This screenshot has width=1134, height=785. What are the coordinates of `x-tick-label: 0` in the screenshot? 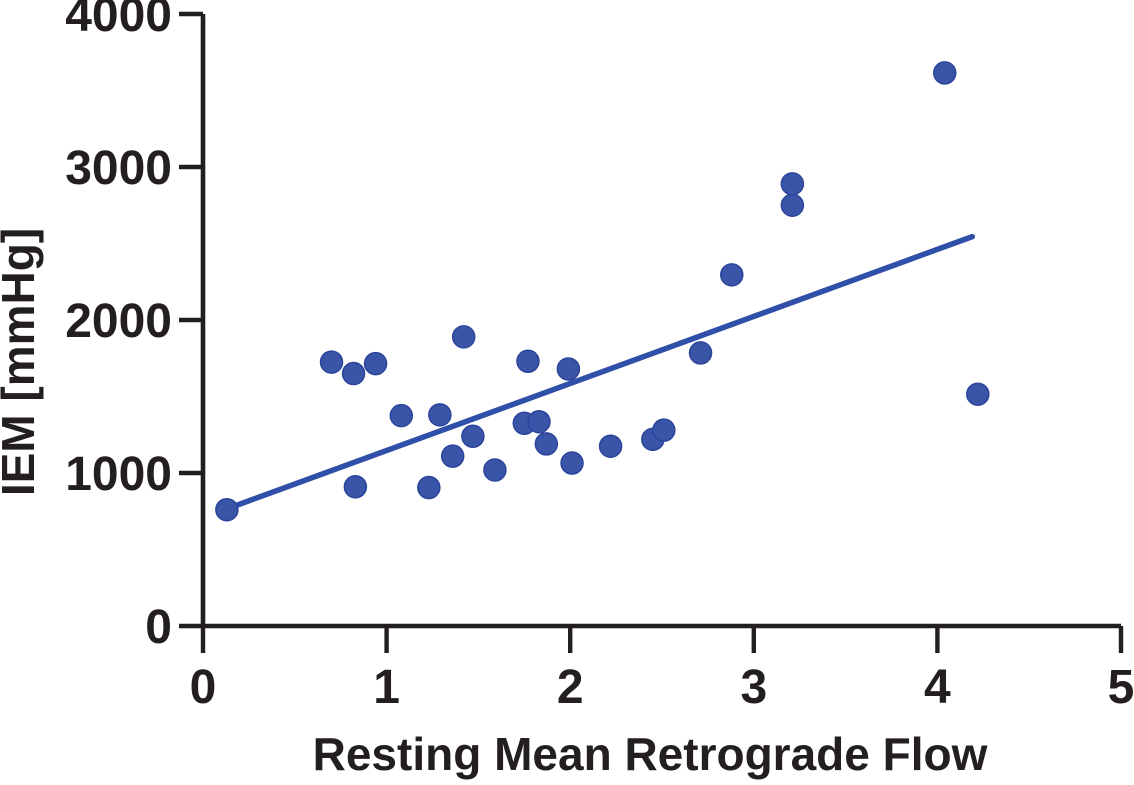 It's located at (203, 687).